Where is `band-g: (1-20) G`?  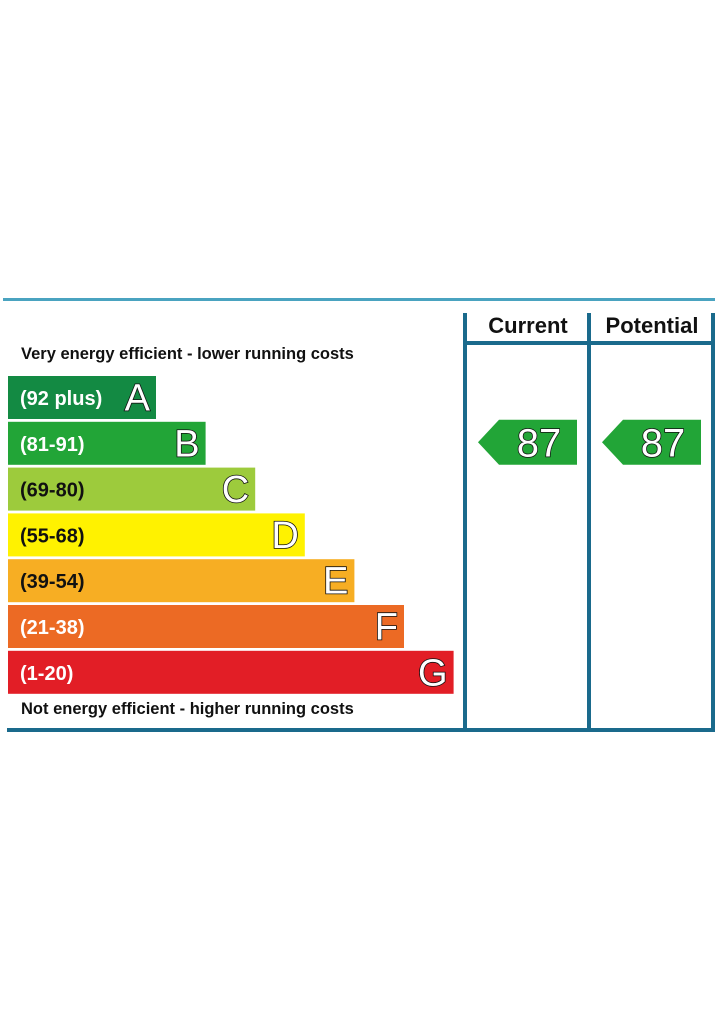 band-g: (1-20) G is located at coordinates (231, 672).